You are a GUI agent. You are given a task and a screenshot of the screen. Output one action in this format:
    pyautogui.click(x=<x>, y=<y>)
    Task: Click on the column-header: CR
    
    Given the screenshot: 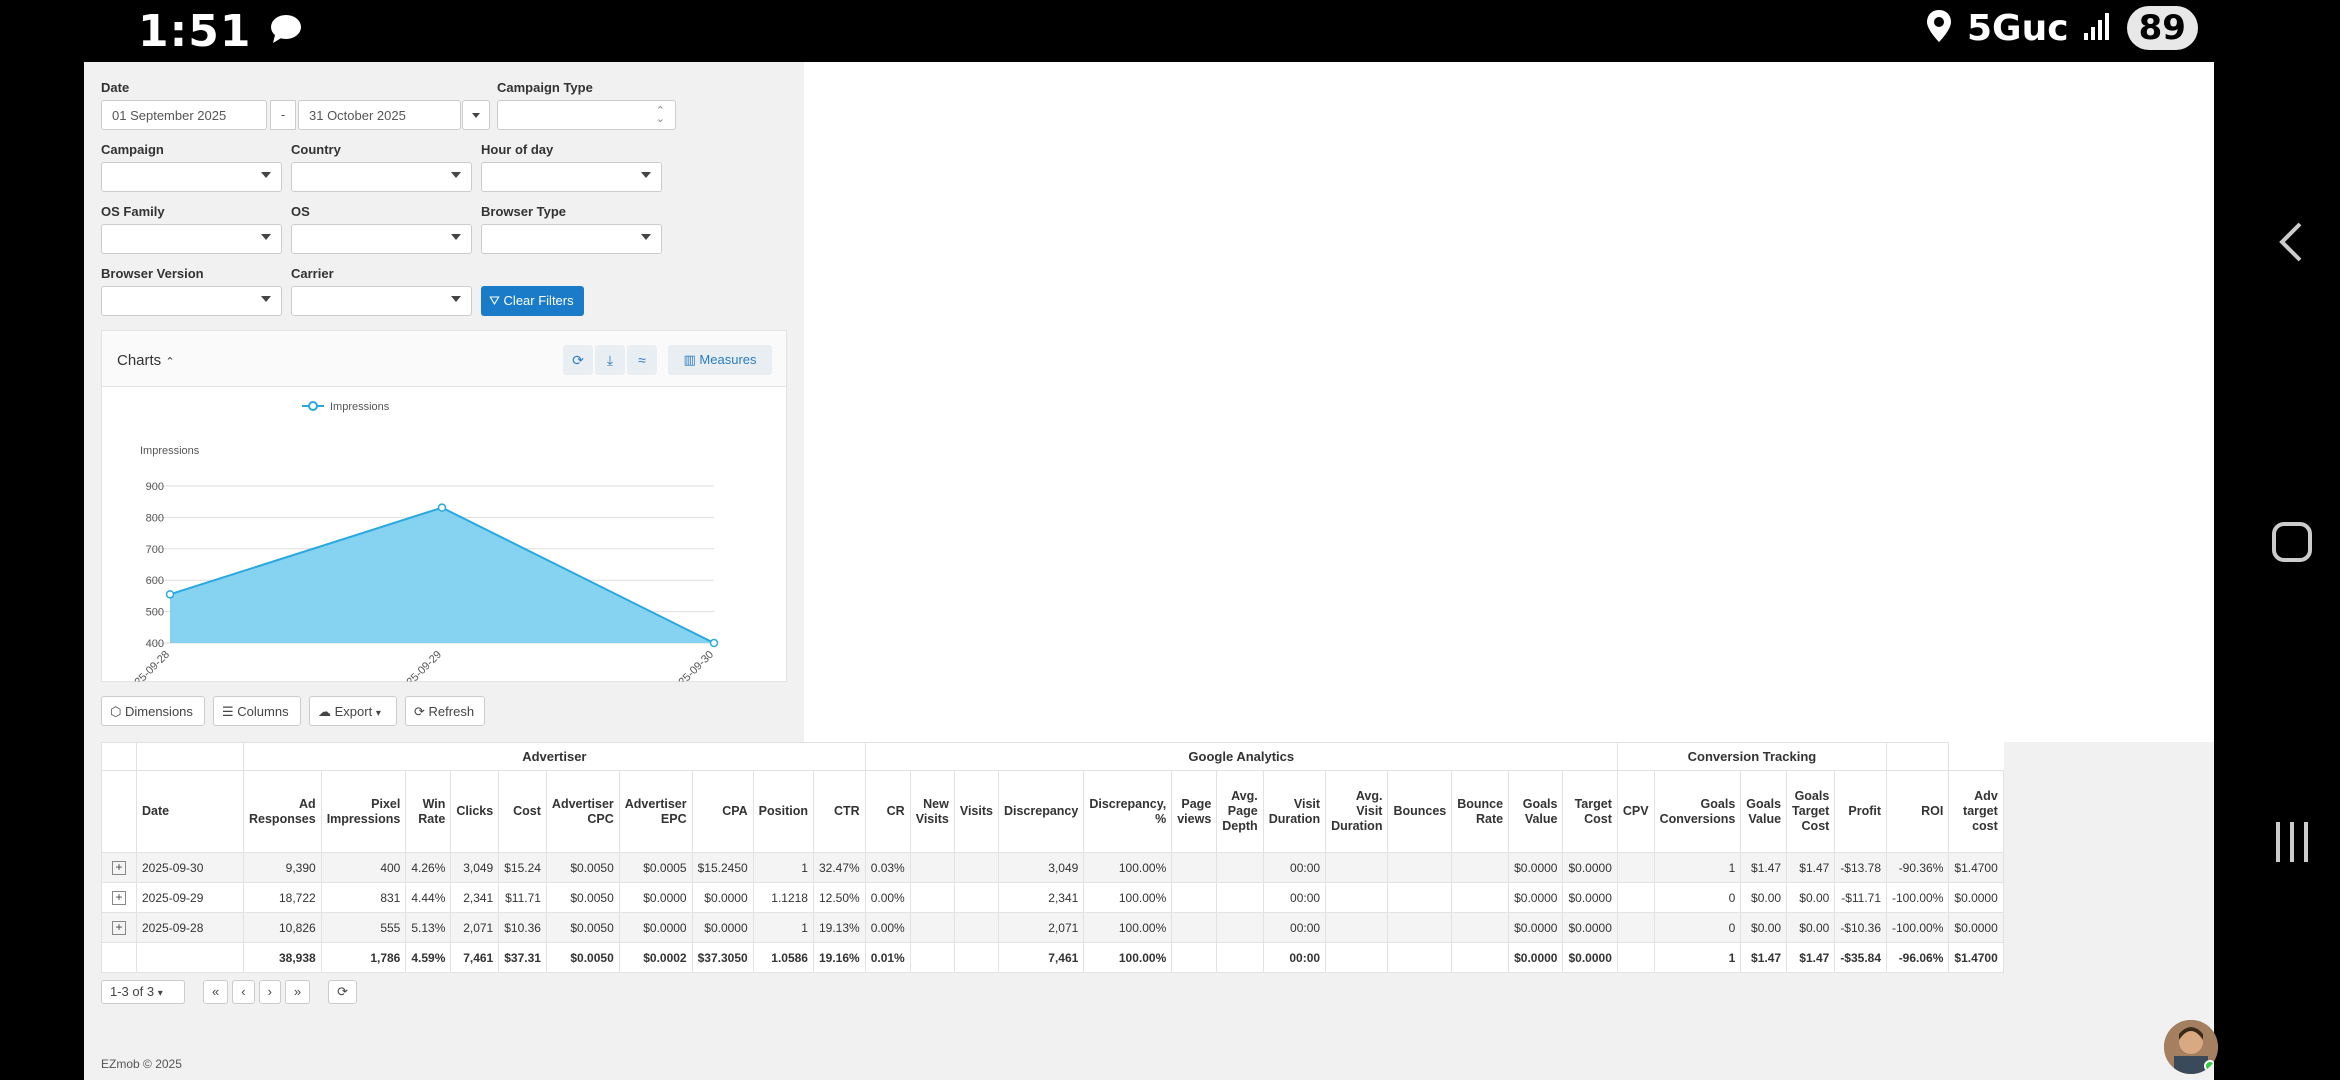 What is the action you would take?
    pyautogui.click(x=887, y=811)
    